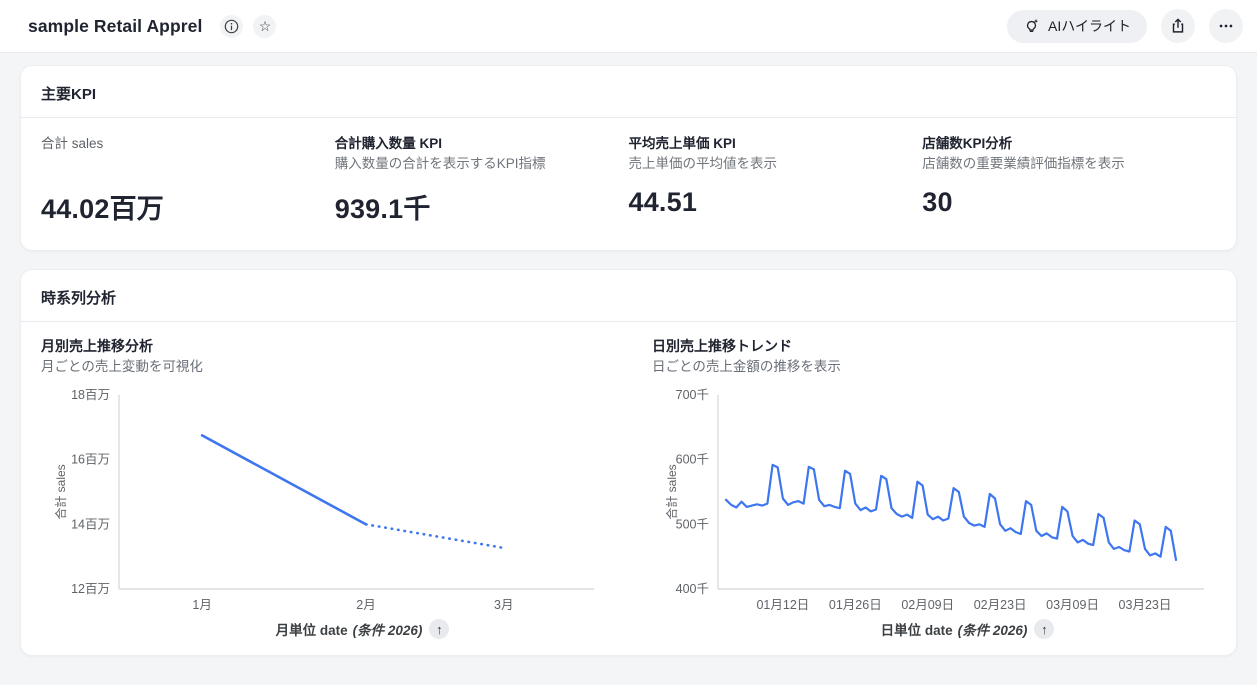 Image resolution: width=1257 pixels, height=685 pixels. I want to click on svg-text: 400千, so click(692, 589).